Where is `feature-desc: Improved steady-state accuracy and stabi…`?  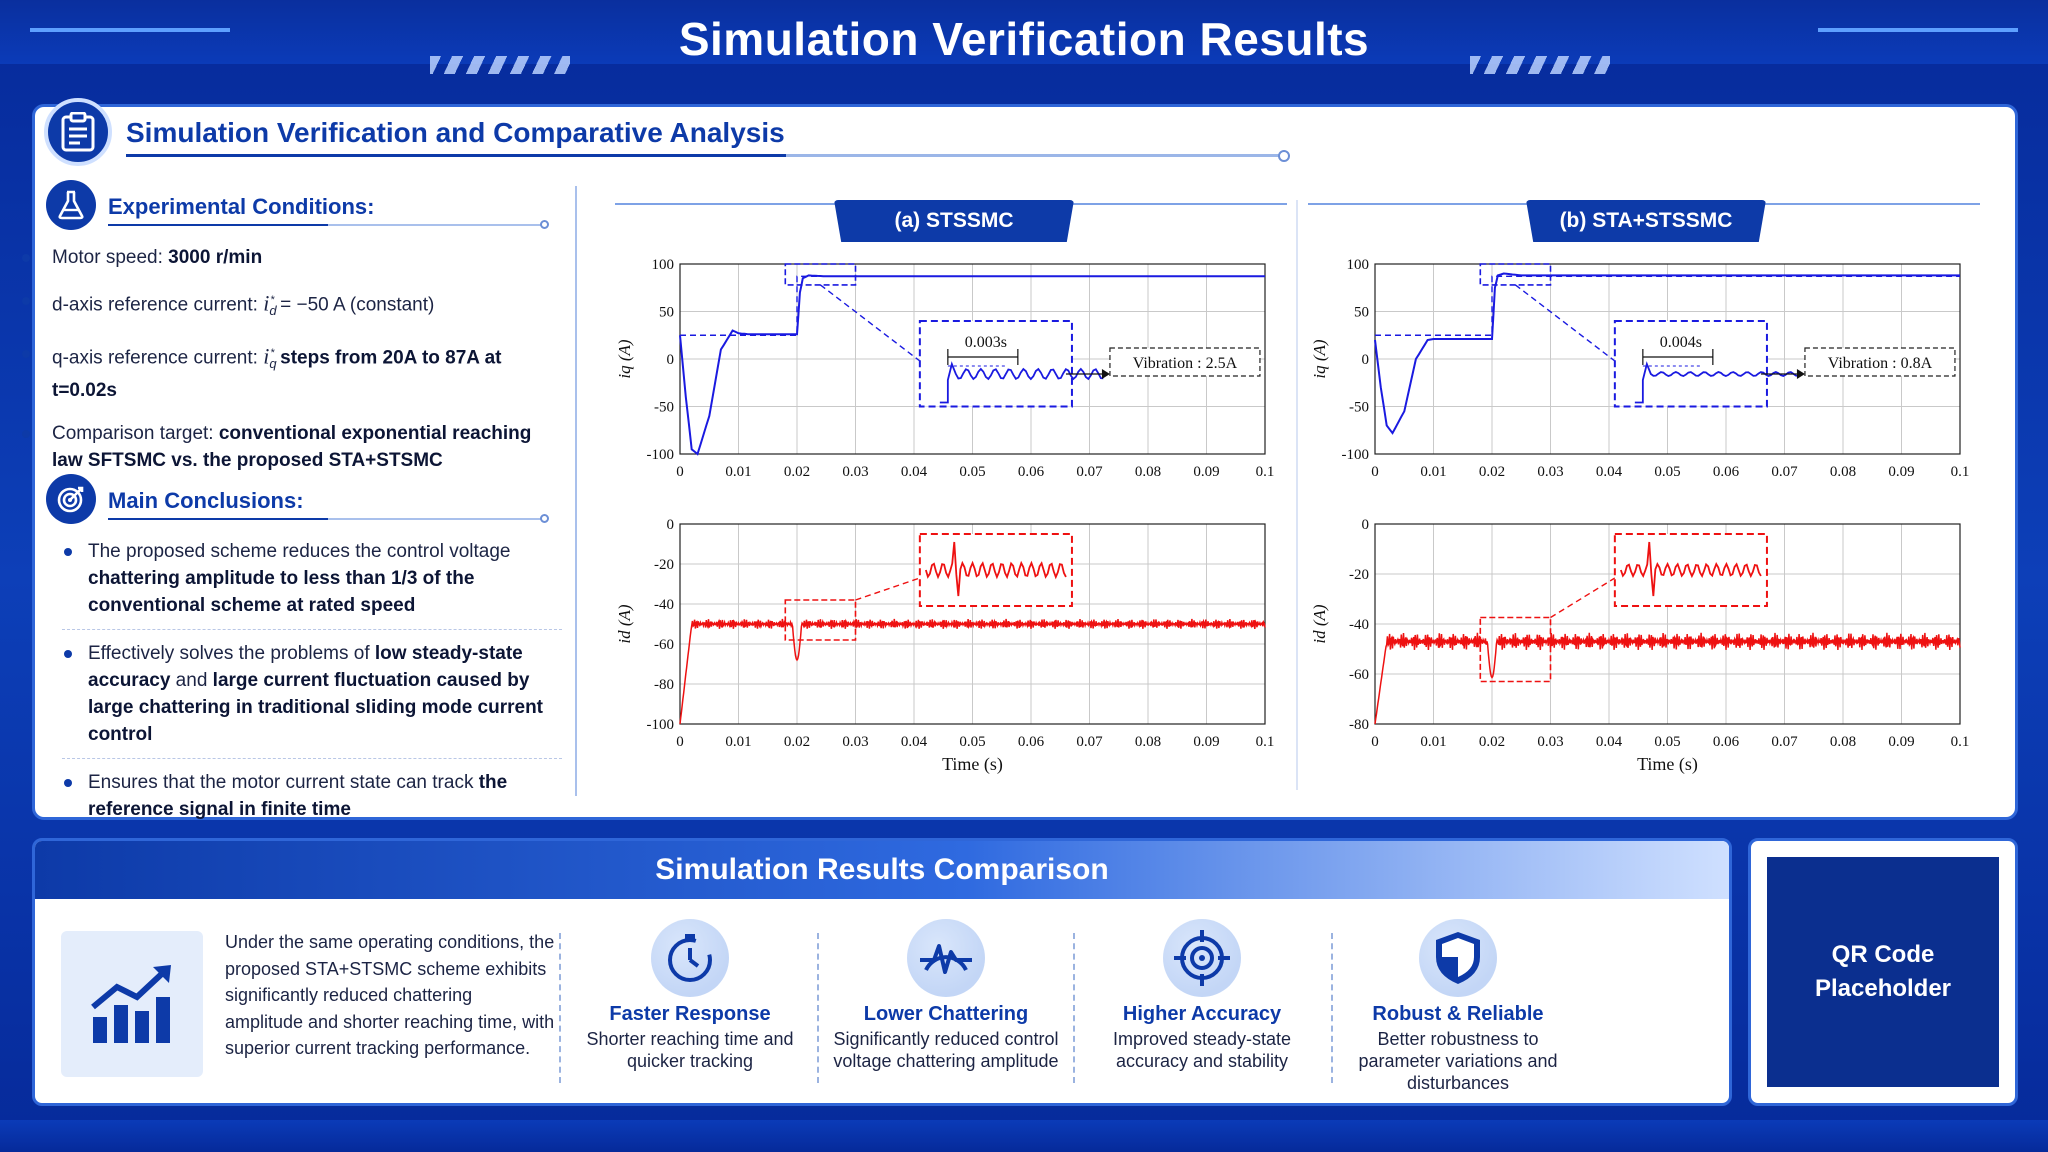 feature-desc: Improved steady-state accuracy and stabi… is located at coordinates (1202, 1050).